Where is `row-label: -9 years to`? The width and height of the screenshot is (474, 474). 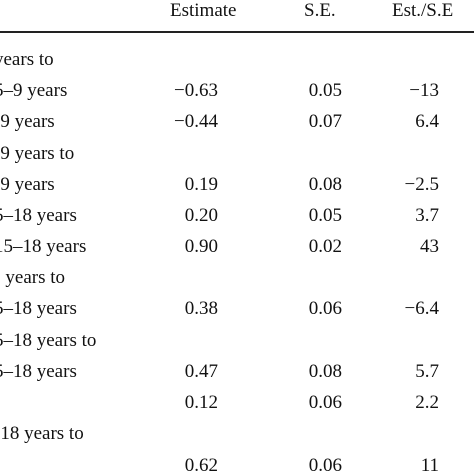 row-label: -9 years to is located at coordinates (37, 153).